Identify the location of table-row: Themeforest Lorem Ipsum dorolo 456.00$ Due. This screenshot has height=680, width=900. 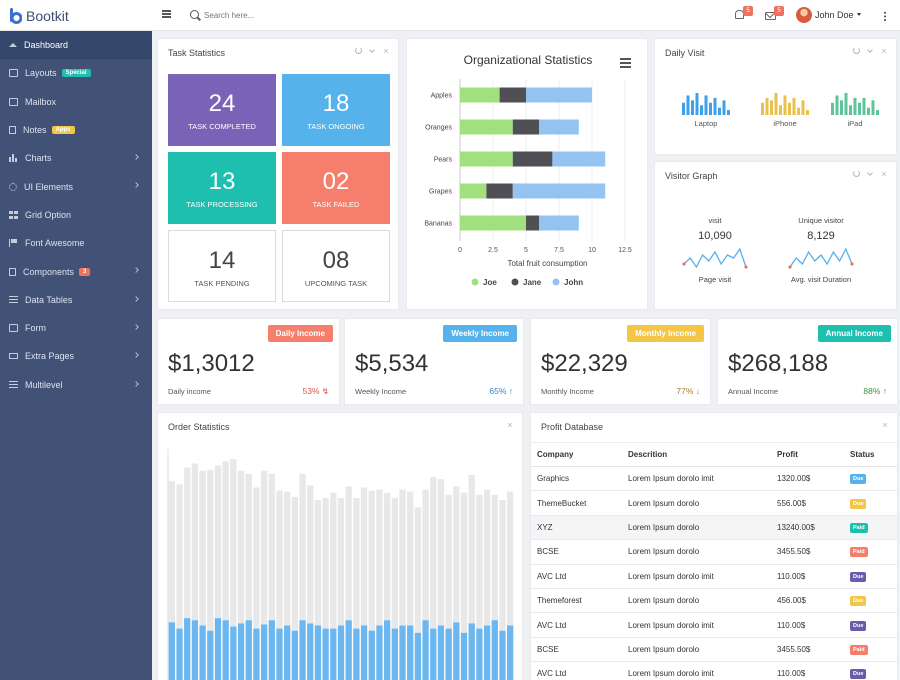
(714, 601).